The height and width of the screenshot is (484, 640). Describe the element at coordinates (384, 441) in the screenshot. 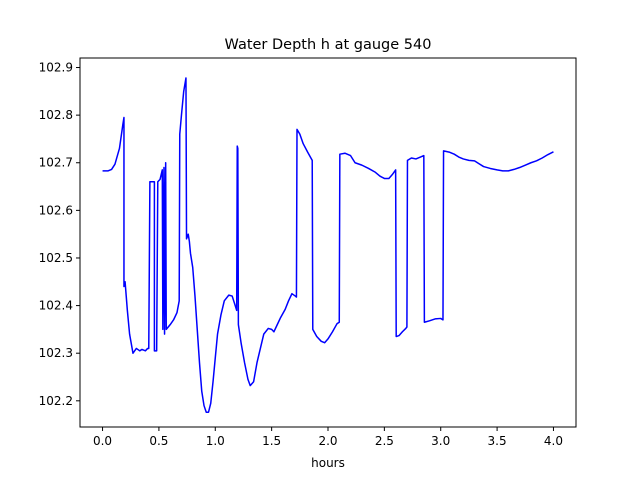

I see `x-tick-label: 2.5` at that location.